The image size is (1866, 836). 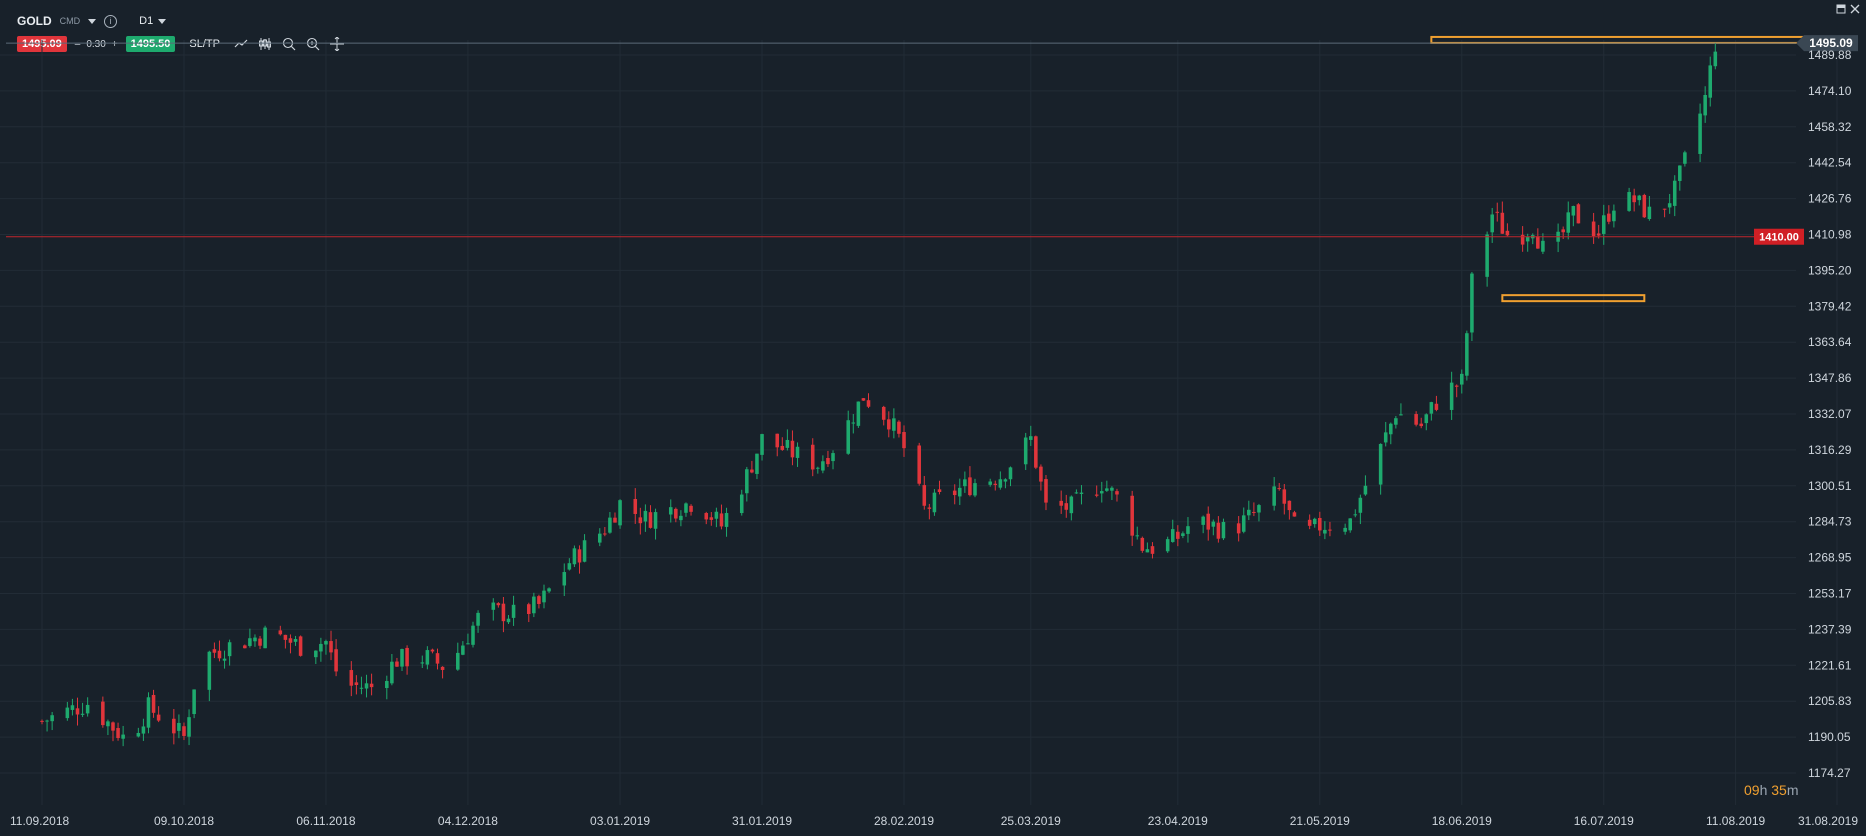 I want to click on chart-tools, so click(x=289, y=44).